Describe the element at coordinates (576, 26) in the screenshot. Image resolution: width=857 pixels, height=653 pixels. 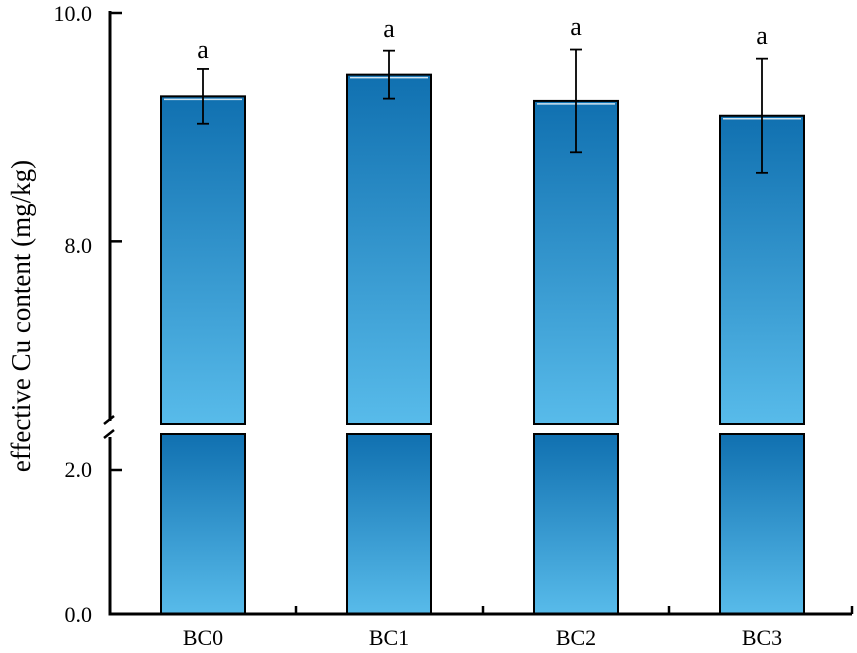
I see `significance-label-bc2: a` at that location.